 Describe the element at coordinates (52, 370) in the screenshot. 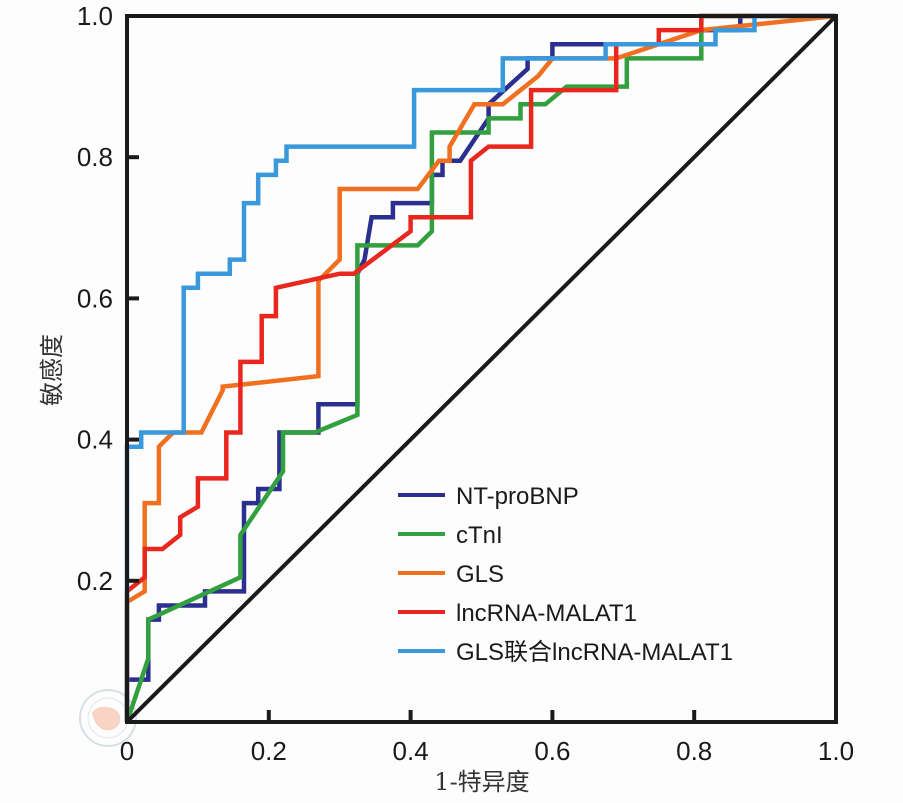

I see `y-axis-title: 敏感度` at that location.